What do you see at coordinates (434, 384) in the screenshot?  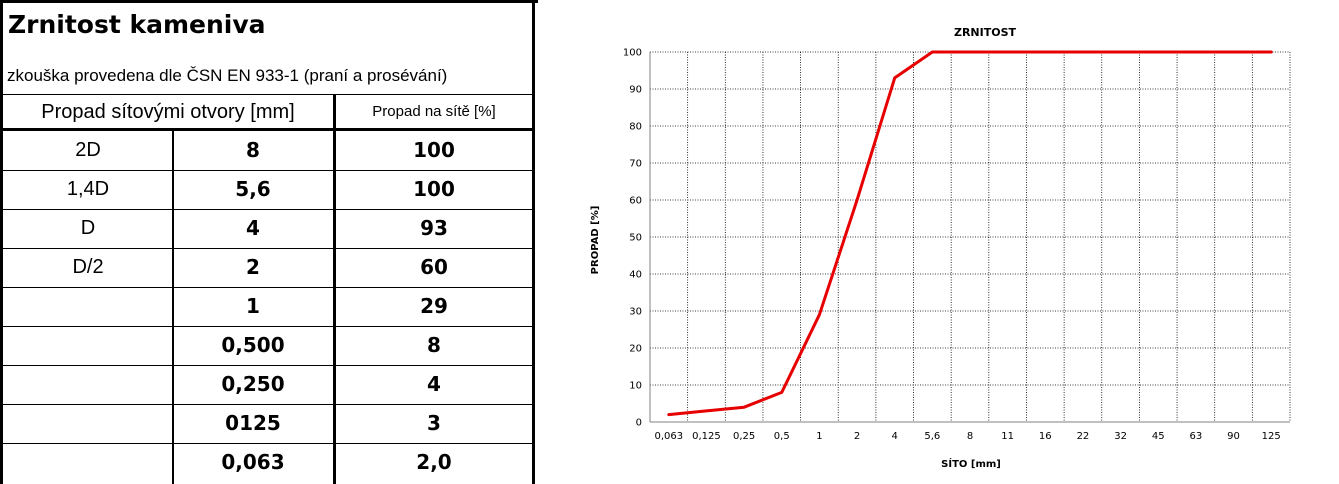 I see `row-pass: 4` at bounding box center [434, 384].